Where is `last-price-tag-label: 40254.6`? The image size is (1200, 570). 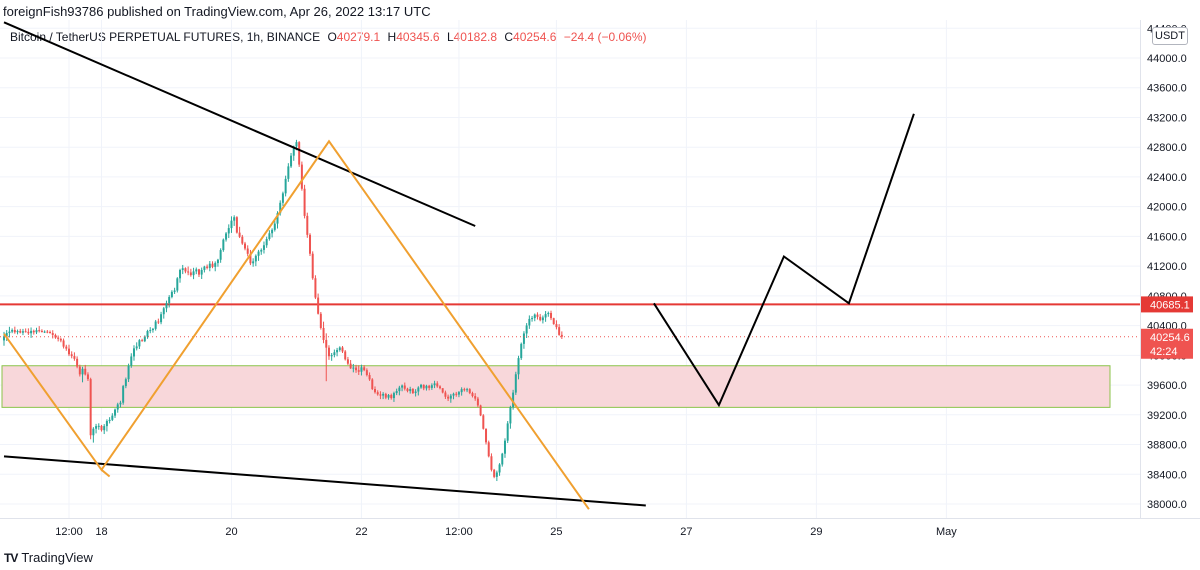
last-price-tag-label: 40254.6 is located at coordinates (1170, 338).